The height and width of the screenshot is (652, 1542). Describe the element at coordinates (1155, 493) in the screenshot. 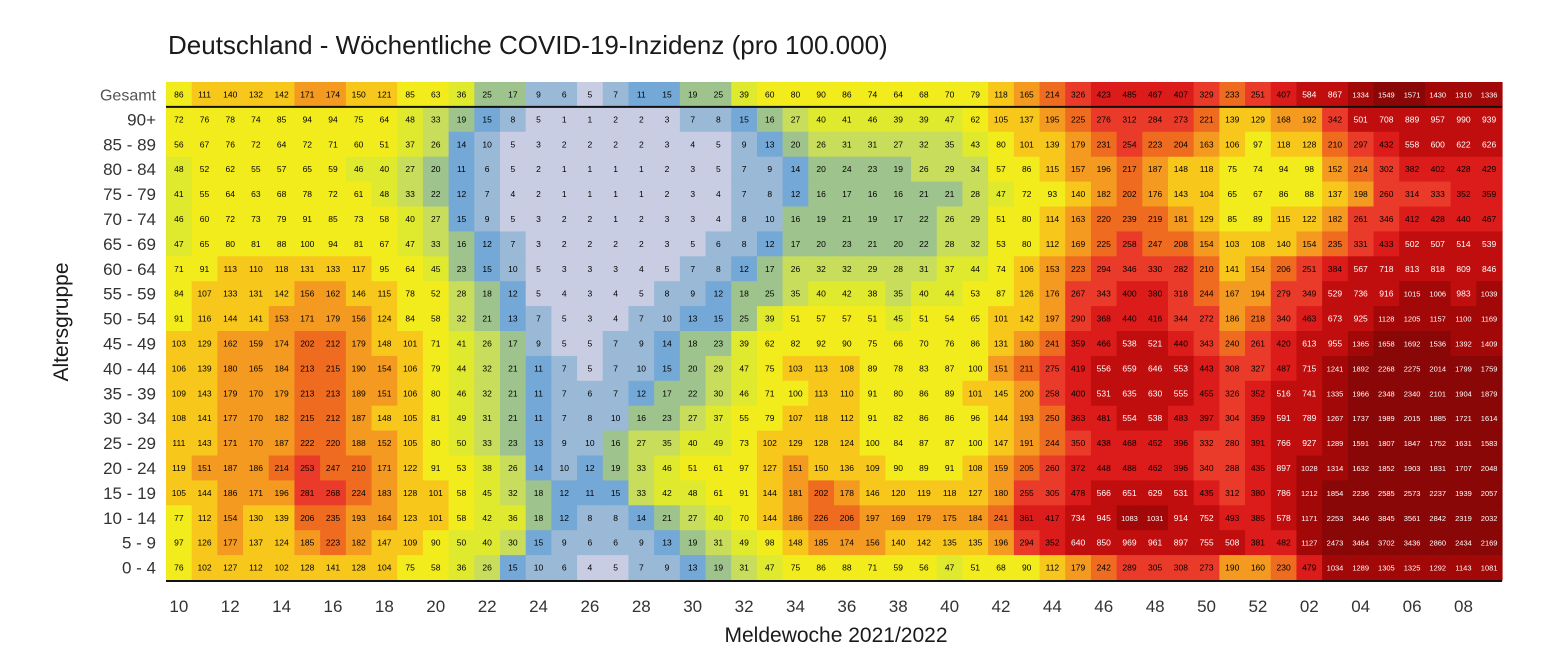

I see `cell-value-label: 629` at that location.